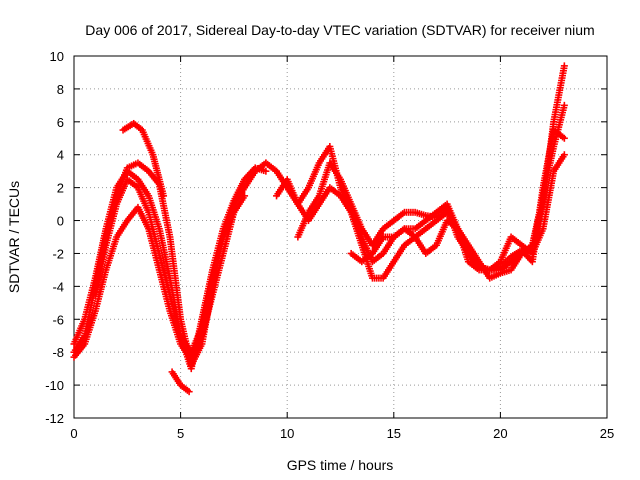 This screenshot has height=480, width=640. Describe the element at coordinates (54, 385) in the screenshot. I see `y-tick-label: -10` at that location.